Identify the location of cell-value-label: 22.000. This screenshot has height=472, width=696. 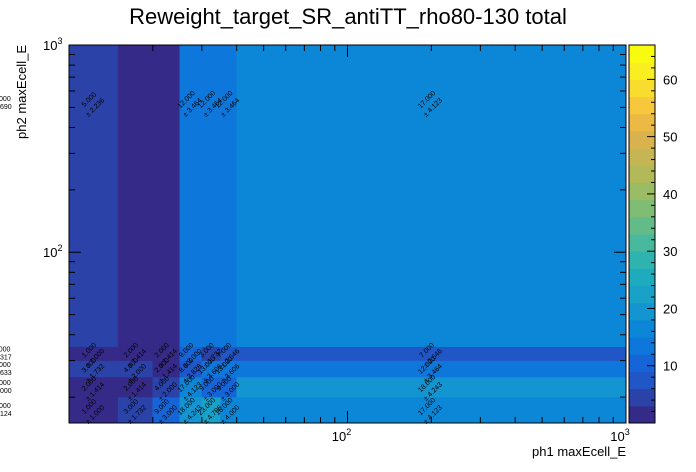
(5, 99).